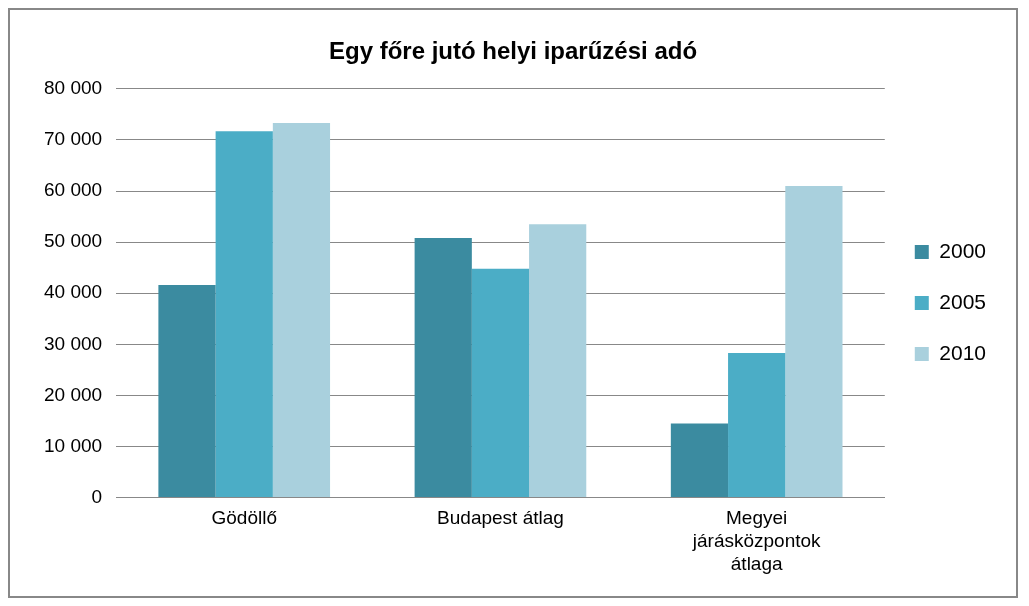  I want to click on x-tick-label: Gödöllő, so click(244, 518).